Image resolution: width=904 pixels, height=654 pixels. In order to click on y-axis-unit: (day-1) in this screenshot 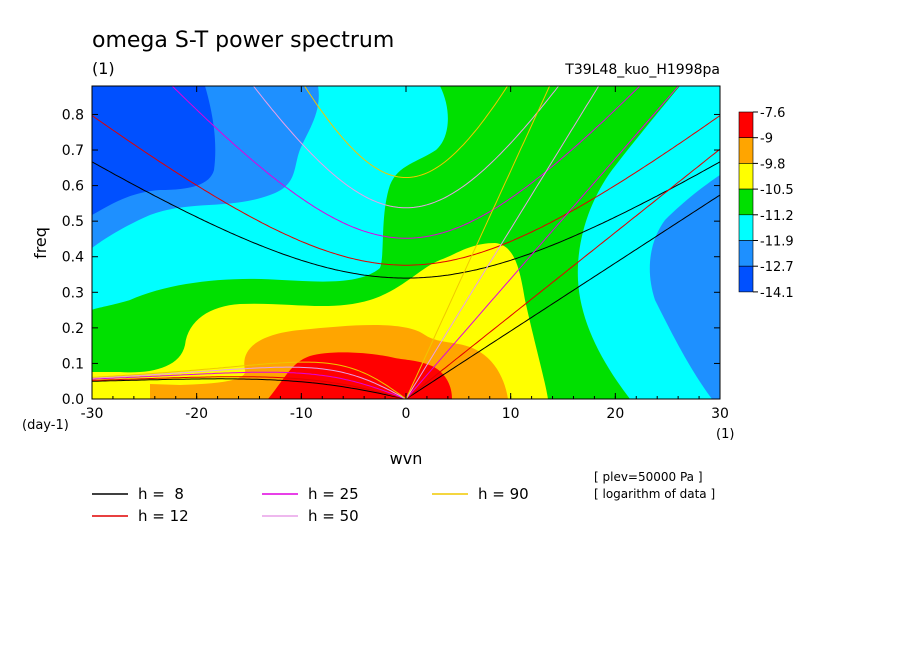, I will do `click(45, 425)`.